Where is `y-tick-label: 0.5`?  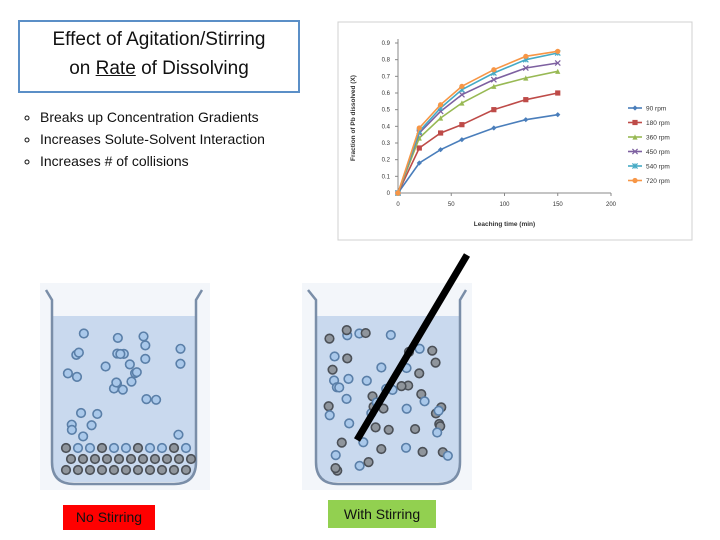
y-tick-label: 0.5 is located at coordinates (386, 111).